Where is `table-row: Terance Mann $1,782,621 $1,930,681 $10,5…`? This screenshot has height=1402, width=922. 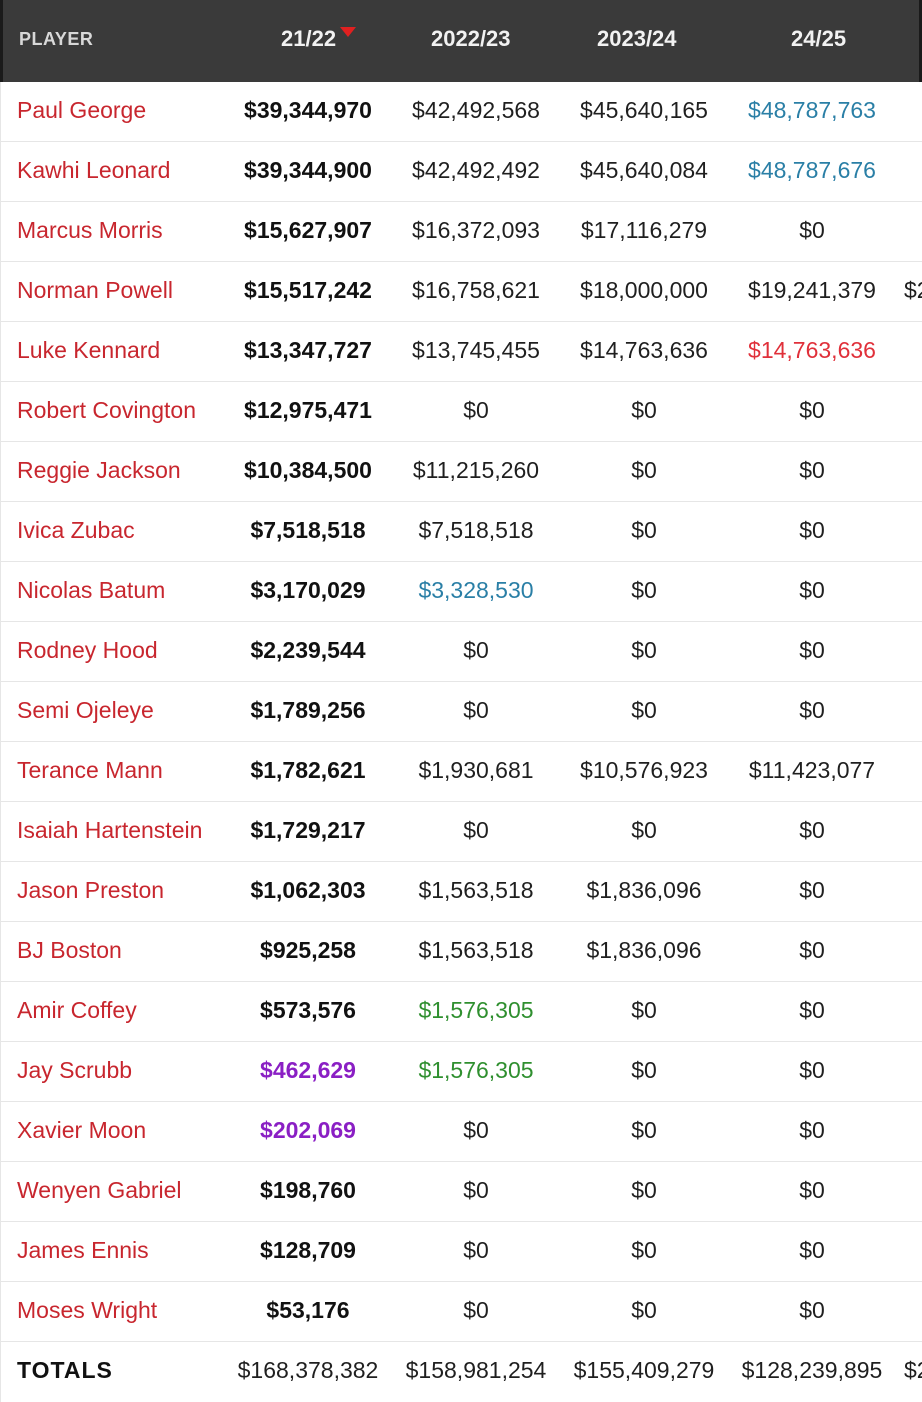
table-row: Terance Mann $1,782,621 $1,930,681 $10,5… is located at coordinates (461, 772).